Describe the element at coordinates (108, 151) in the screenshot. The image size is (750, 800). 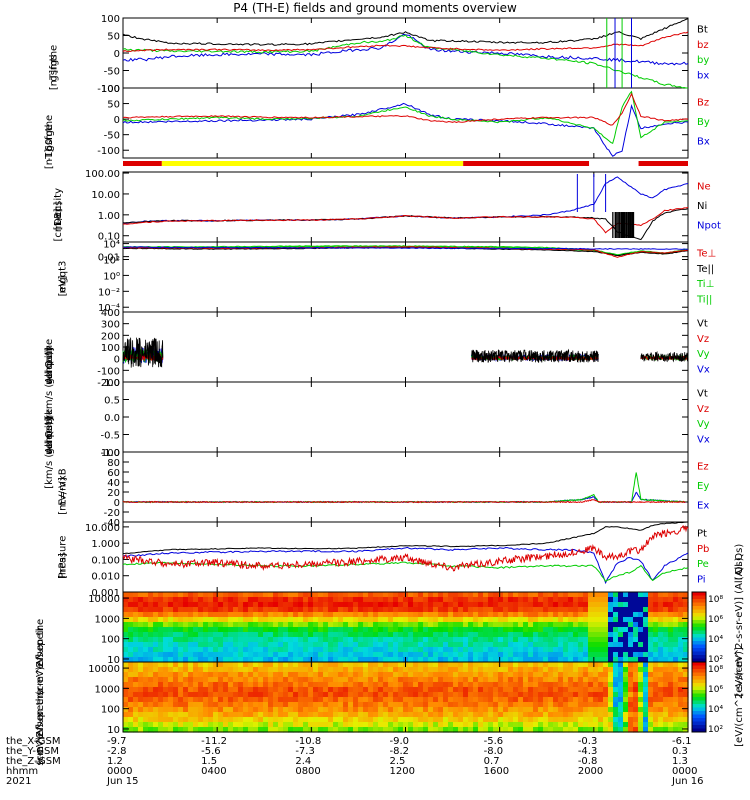
I see `ytick-label-fge: -100` at that location.